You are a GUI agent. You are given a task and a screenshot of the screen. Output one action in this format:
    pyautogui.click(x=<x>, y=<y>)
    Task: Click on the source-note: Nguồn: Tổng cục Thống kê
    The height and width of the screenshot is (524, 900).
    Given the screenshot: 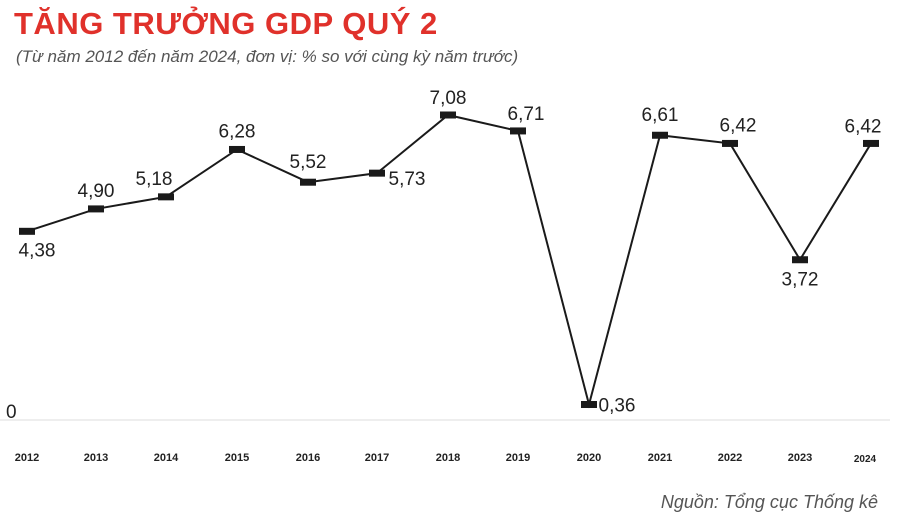 What is the action you would take?
    pyautogui.click(x=769, y=502)
    